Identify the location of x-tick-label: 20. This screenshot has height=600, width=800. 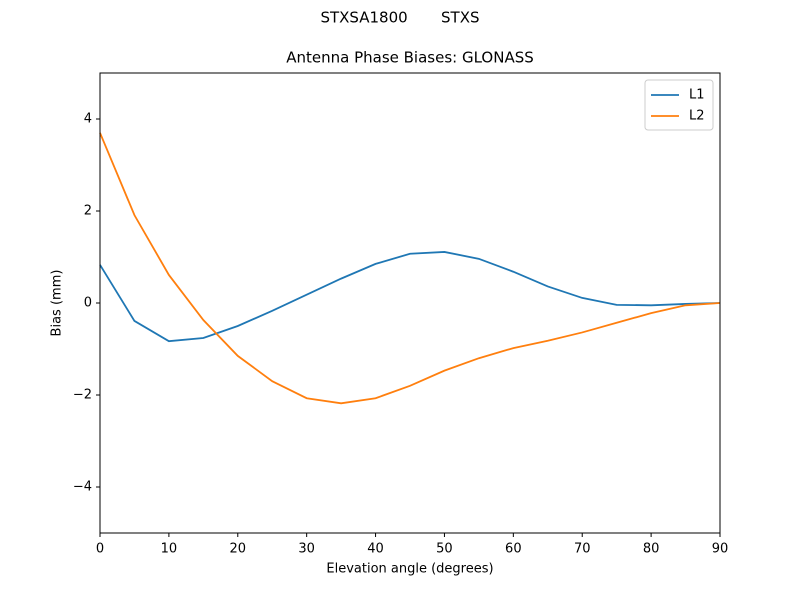
(238, 549).